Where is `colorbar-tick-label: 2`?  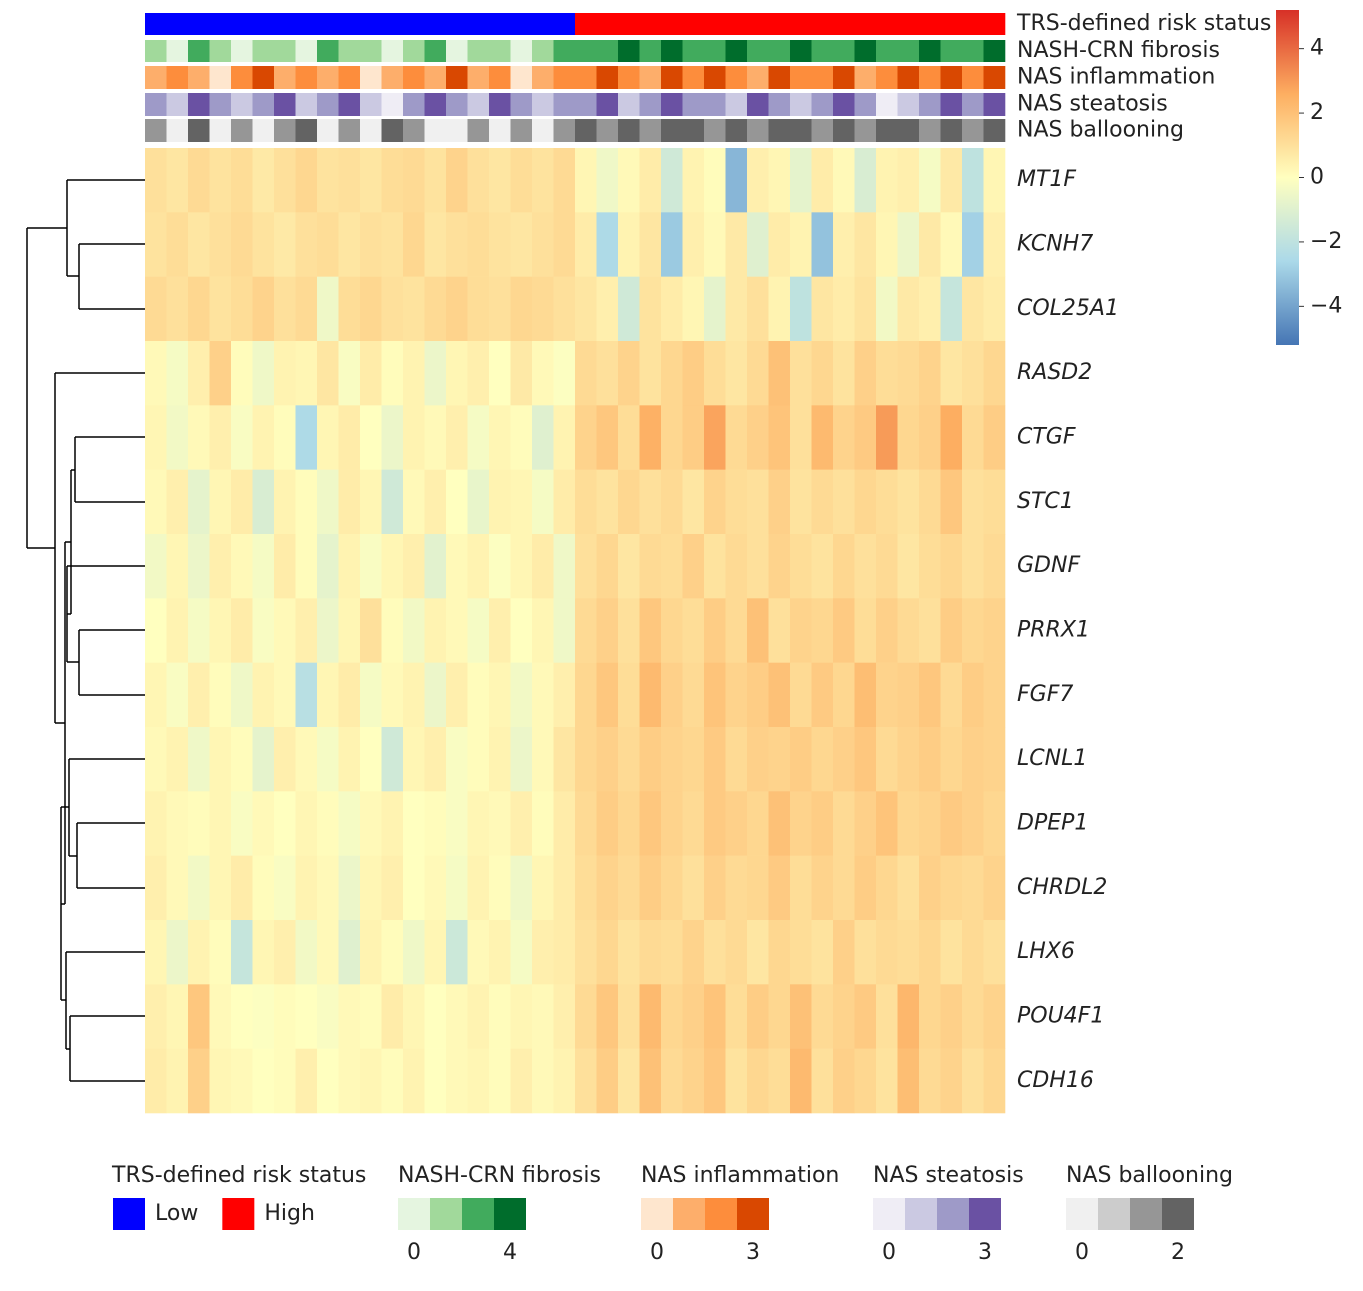
colorbar-tick-label: 2 is located at coordinates (1317, 112).